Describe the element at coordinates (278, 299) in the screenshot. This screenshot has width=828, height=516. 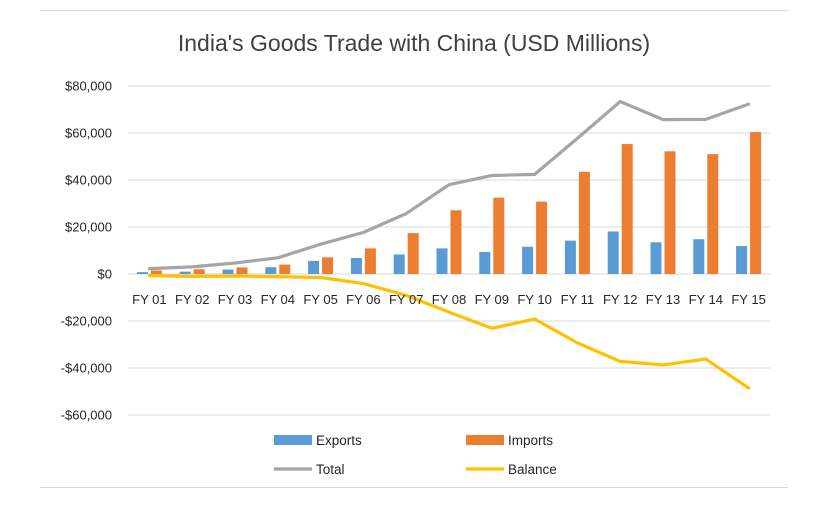
I see `x-tick-label: FY 04` at that location.